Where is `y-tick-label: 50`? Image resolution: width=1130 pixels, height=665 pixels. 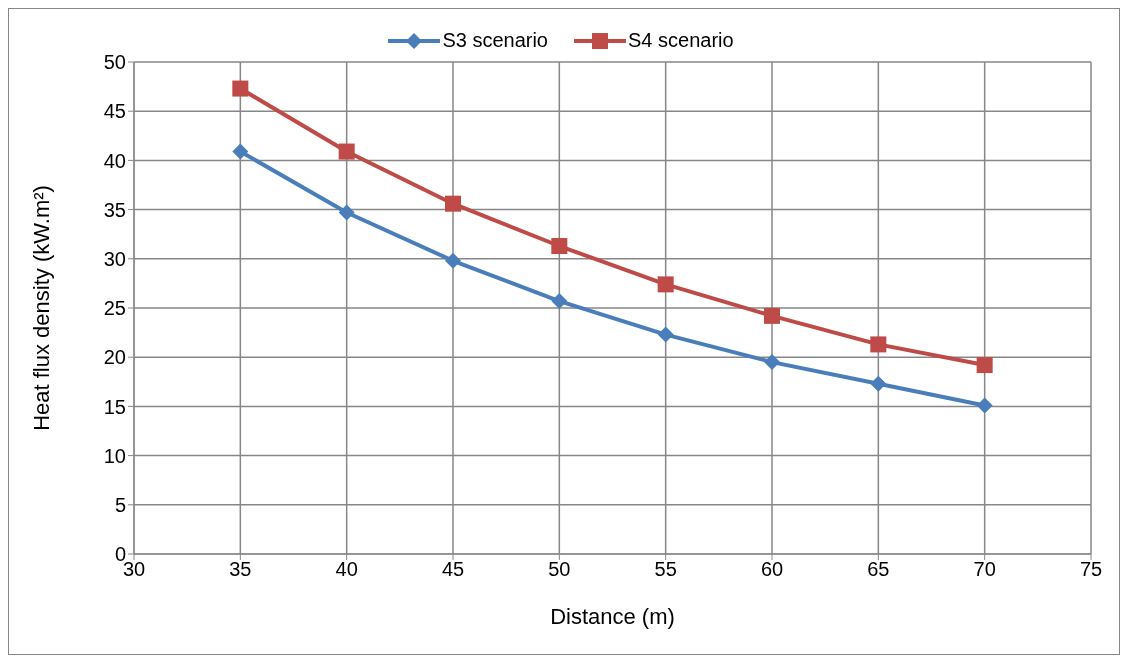
y-tick-label: 50 is located at coordinates (114, 62).